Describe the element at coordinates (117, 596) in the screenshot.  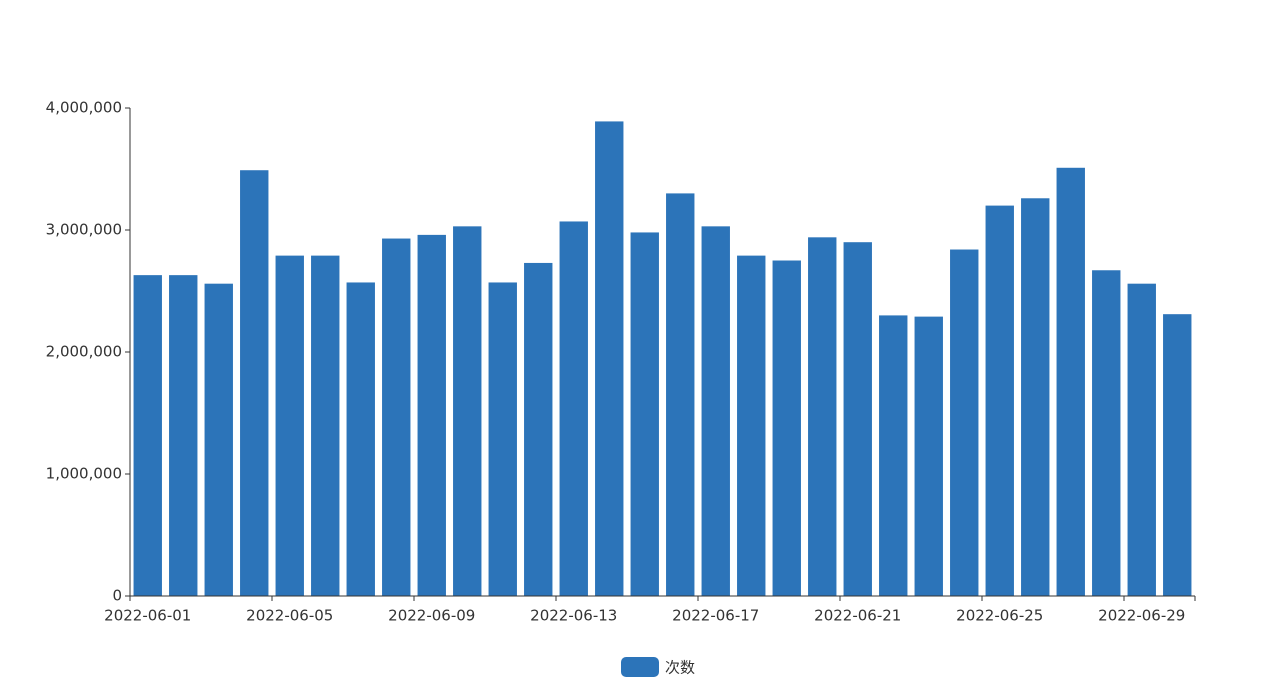
I see `y-tick-label: 0` at that location.